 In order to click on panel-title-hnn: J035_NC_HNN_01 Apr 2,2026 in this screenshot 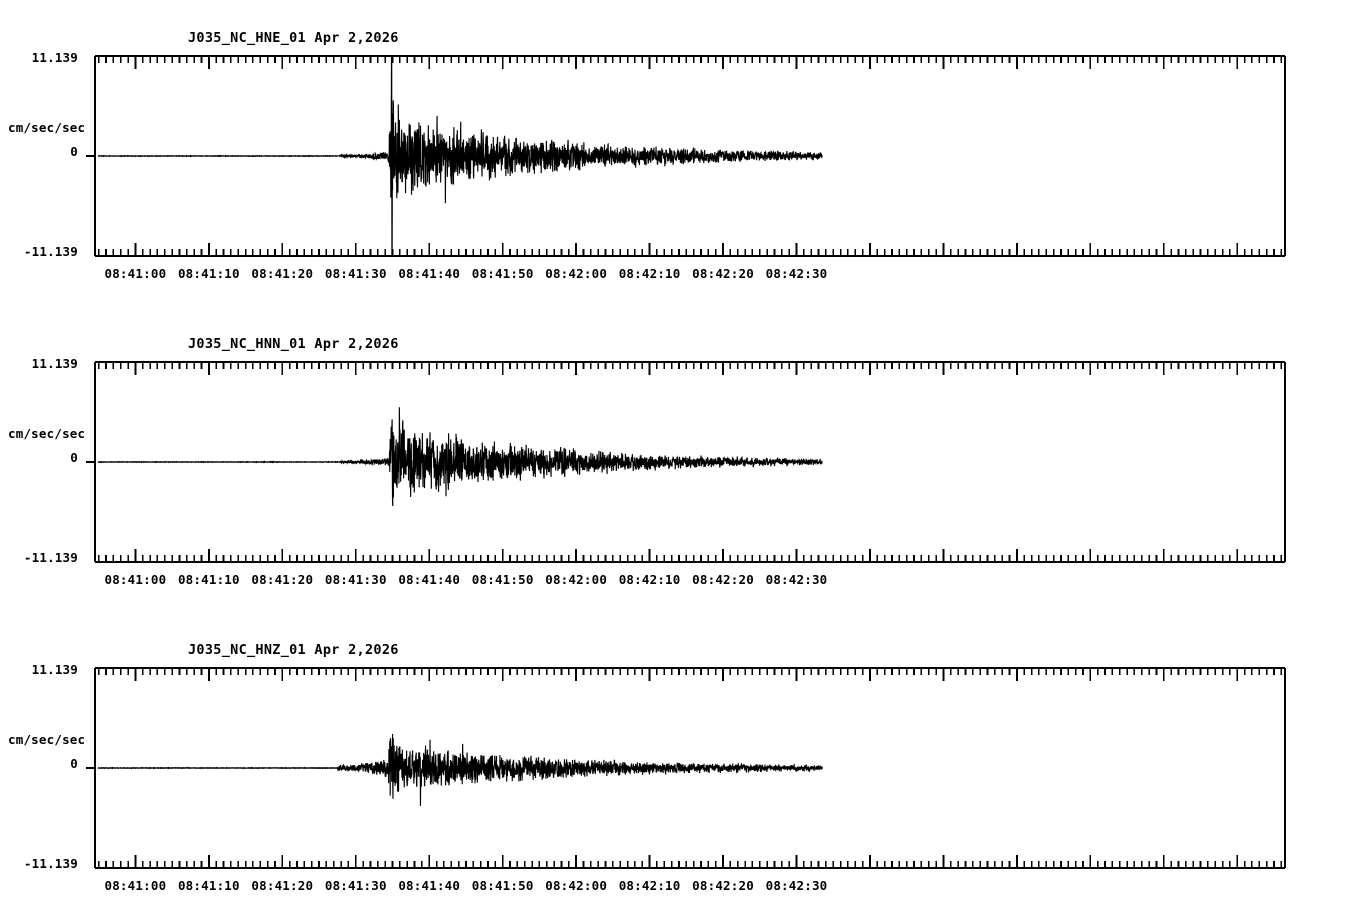, I will do `click(293, 344)`.